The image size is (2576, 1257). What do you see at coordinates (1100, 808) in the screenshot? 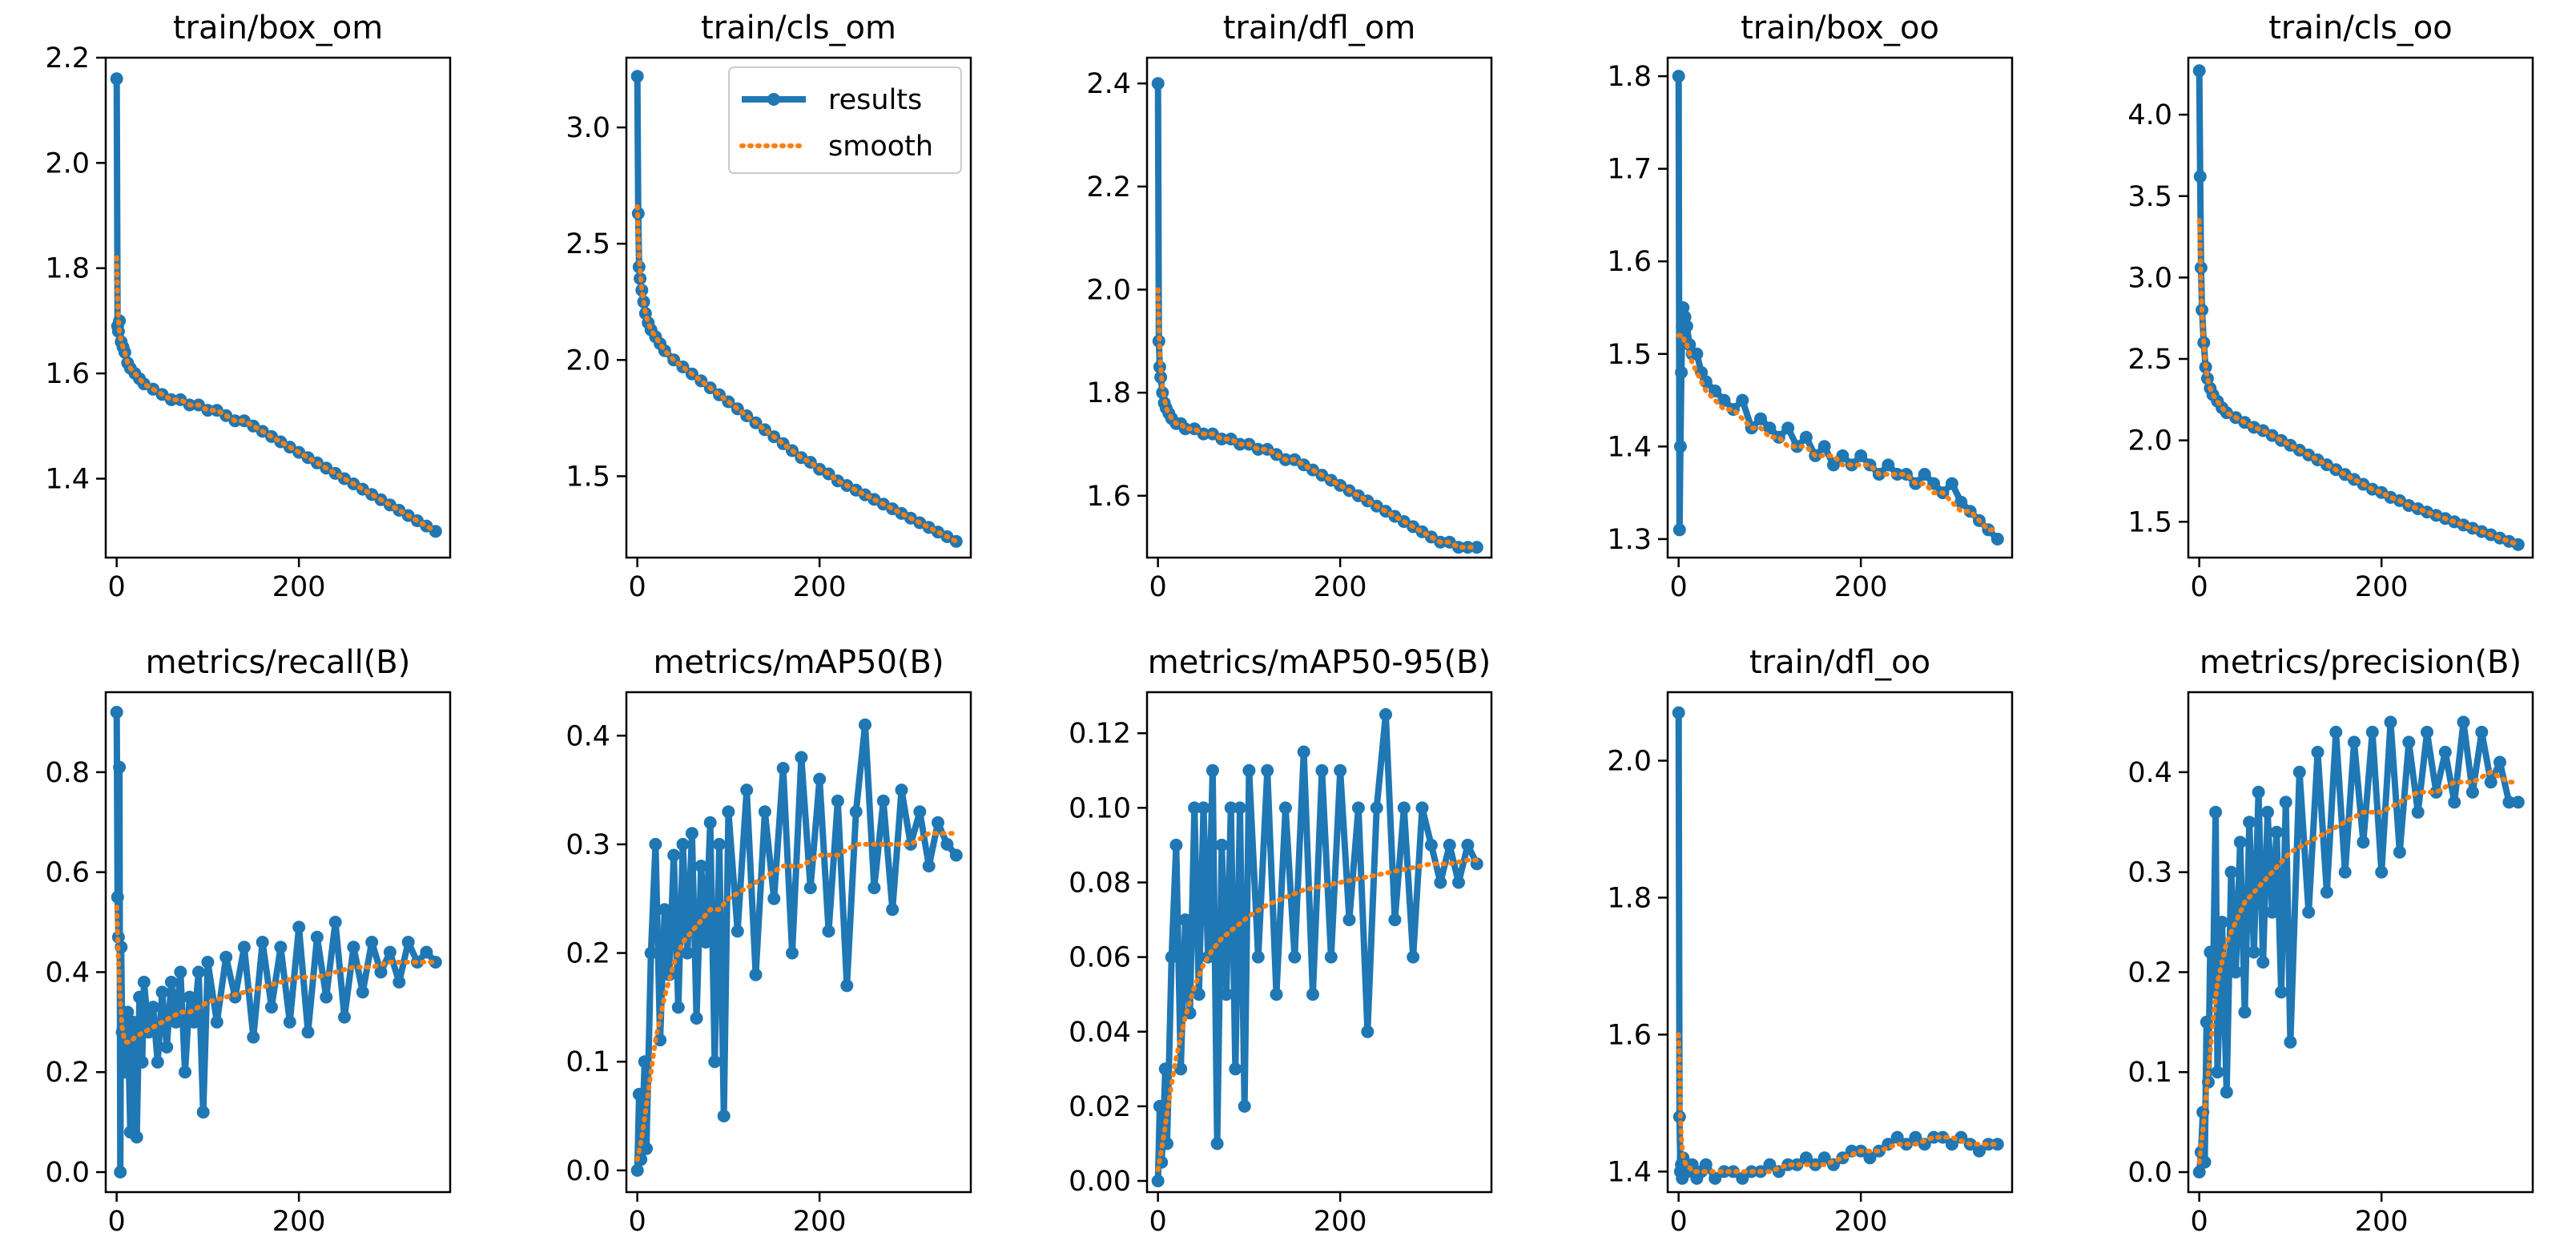
I see `y-tick-label: 0.10` at bounding box center [1100, 808].